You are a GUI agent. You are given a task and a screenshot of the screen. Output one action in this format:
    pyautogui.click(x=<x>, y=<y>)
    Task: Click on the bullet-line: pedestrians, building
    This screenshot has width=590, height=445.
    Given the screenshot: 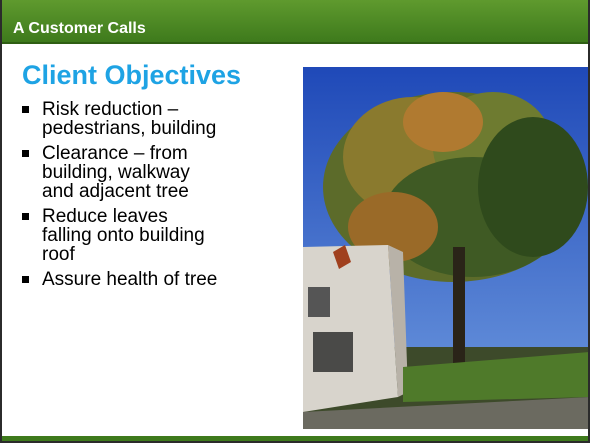 What is the action you would take?
    pyautogui.click(x=129, y=128)
    